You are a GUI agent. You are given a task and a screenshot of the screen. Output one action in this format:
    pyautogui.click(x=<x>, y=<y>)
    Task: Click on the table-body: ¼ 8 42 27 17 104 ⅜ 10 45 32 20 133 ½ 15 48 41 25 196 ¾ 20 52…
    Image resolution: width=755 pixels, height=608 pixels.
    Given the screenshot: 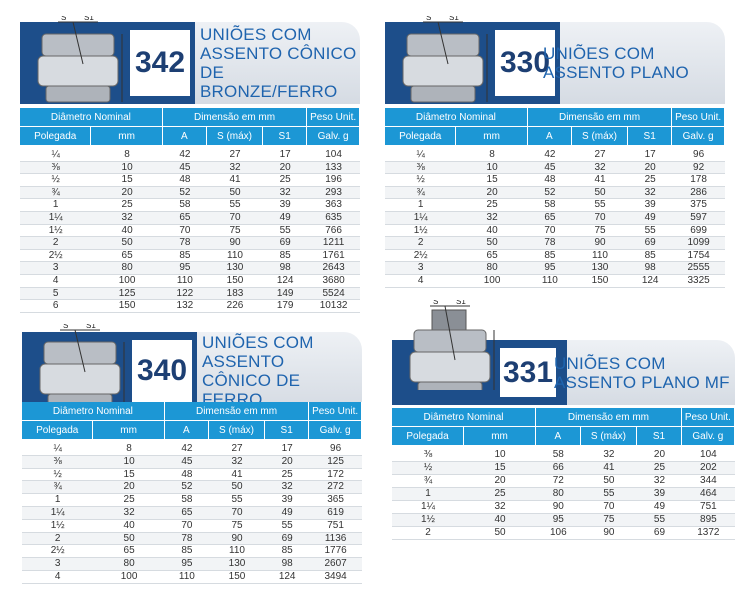 What is the action you would take?
    pyautogui.click(x=190, y=231)
    